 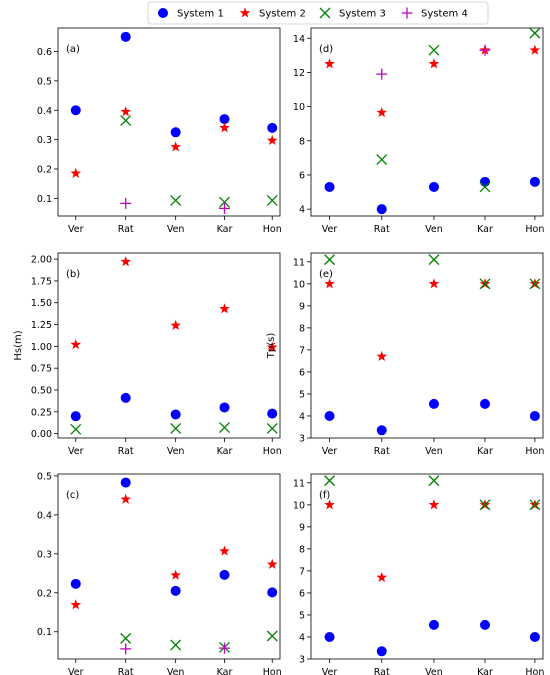 I want to click on y-tick-label: 2.00, so click(x=41, y=260).